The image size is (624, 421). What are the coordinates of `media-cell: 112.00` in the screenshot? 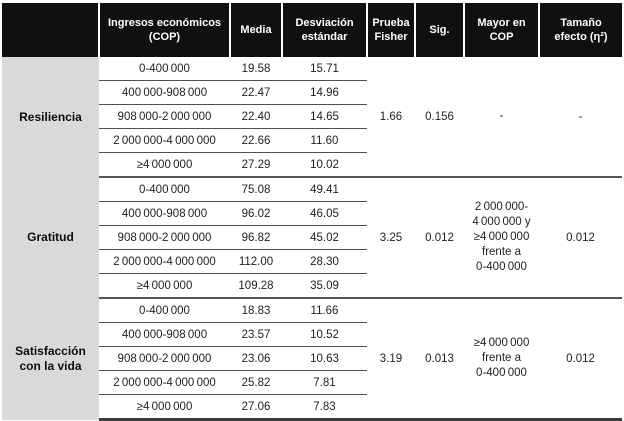 It's located at (256, 261).